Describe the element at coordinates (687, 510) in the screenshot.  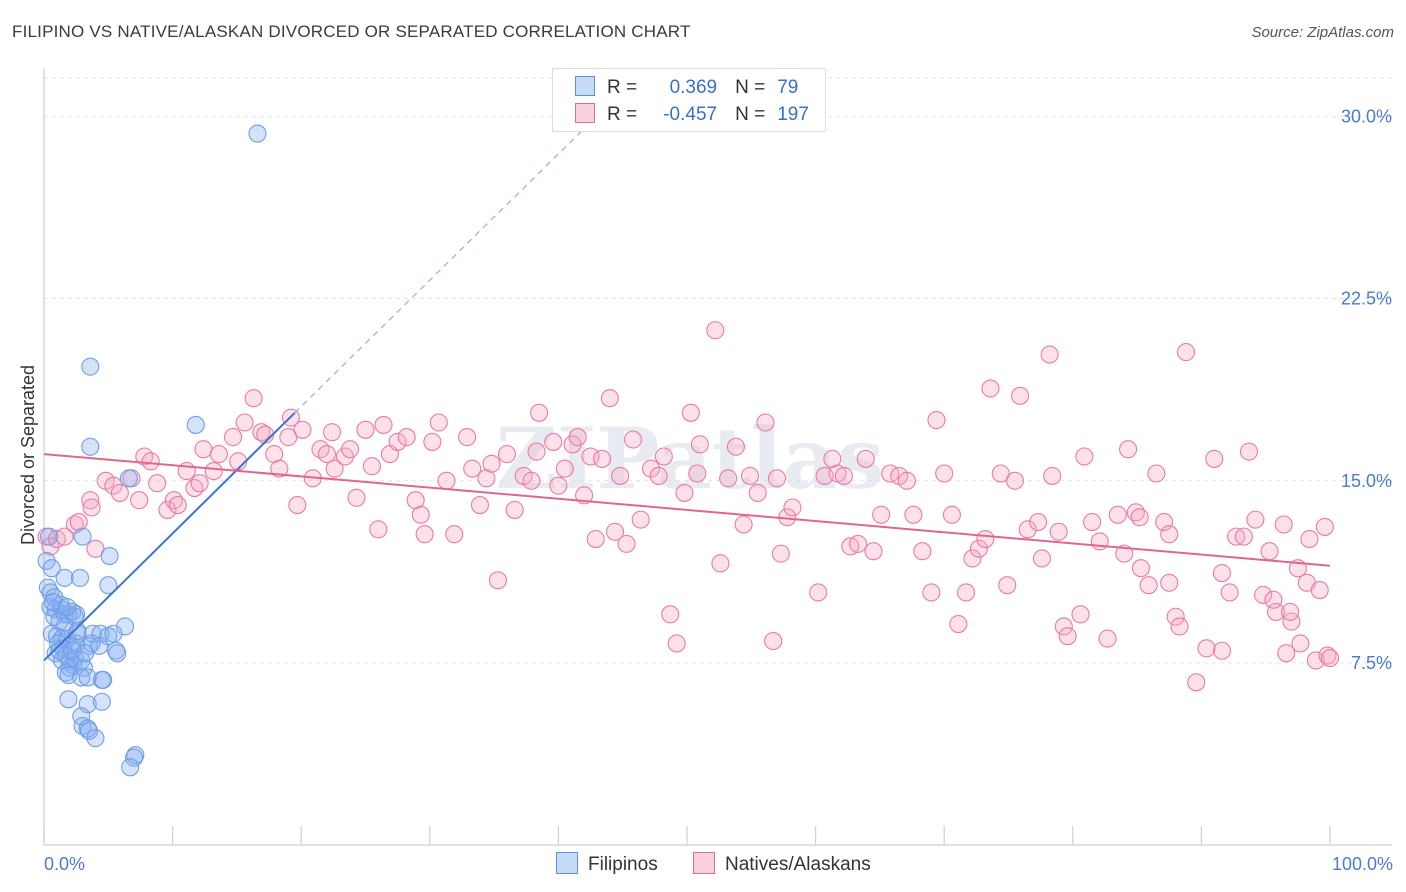
I see `natives-trend-line` at that location.